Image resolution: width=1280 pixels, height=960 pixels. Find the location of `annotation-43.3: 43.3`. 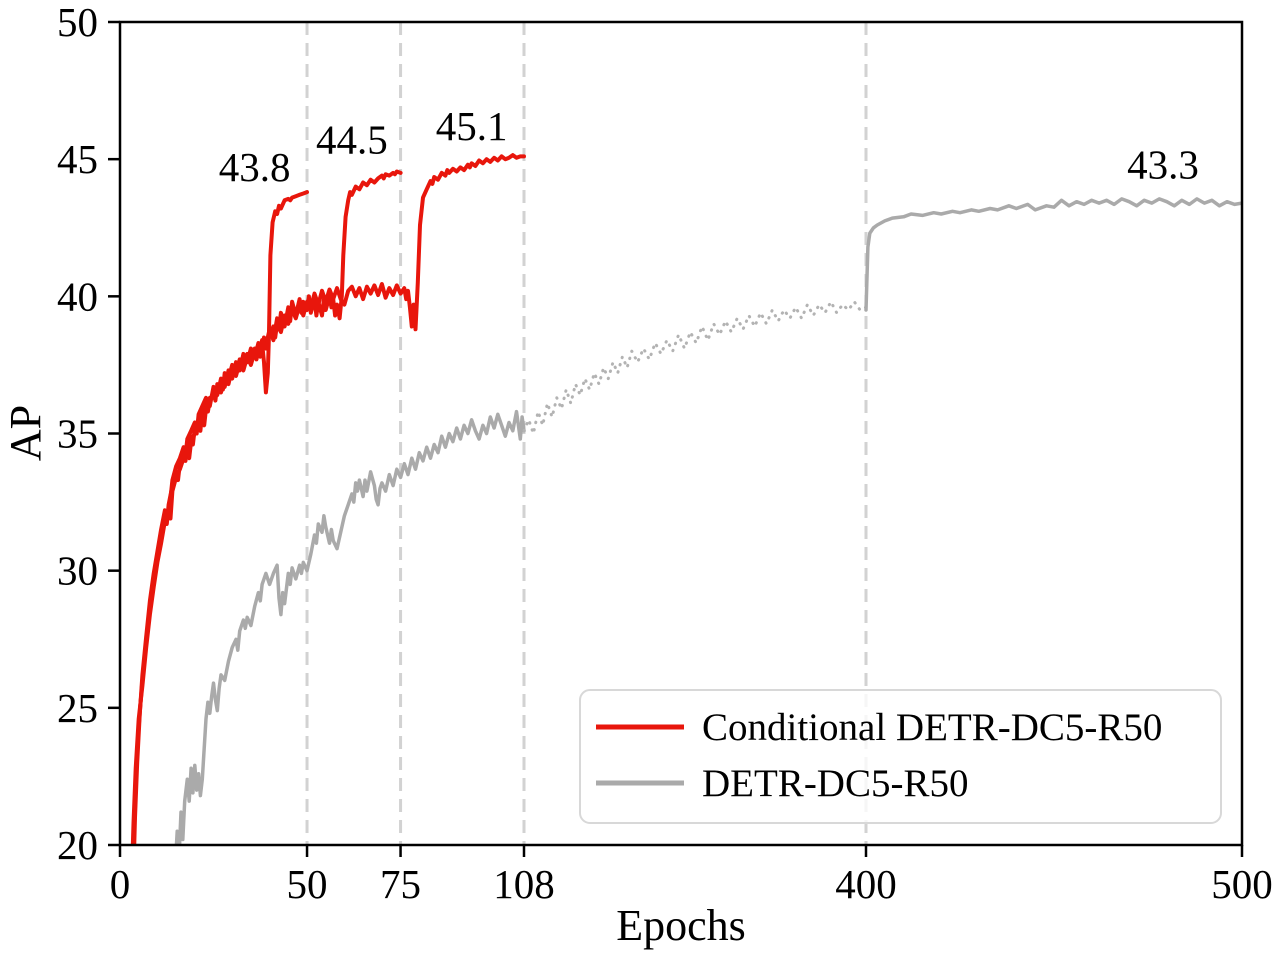

annotation-43.3: 43.3 is located at coordinates (1163, 164).